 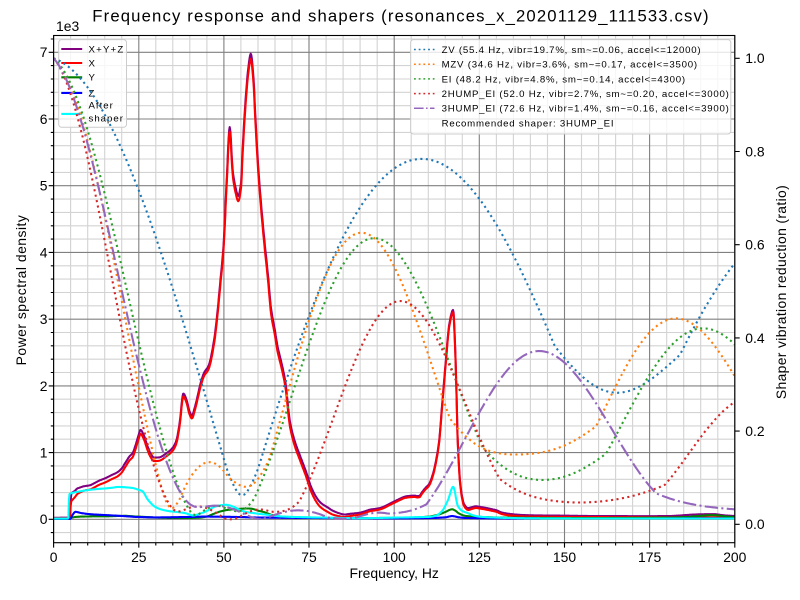 What do you see at coordinates (44, 453) in the screenshot?
I see `svg-text: 1` at bounding box center [44, 453].